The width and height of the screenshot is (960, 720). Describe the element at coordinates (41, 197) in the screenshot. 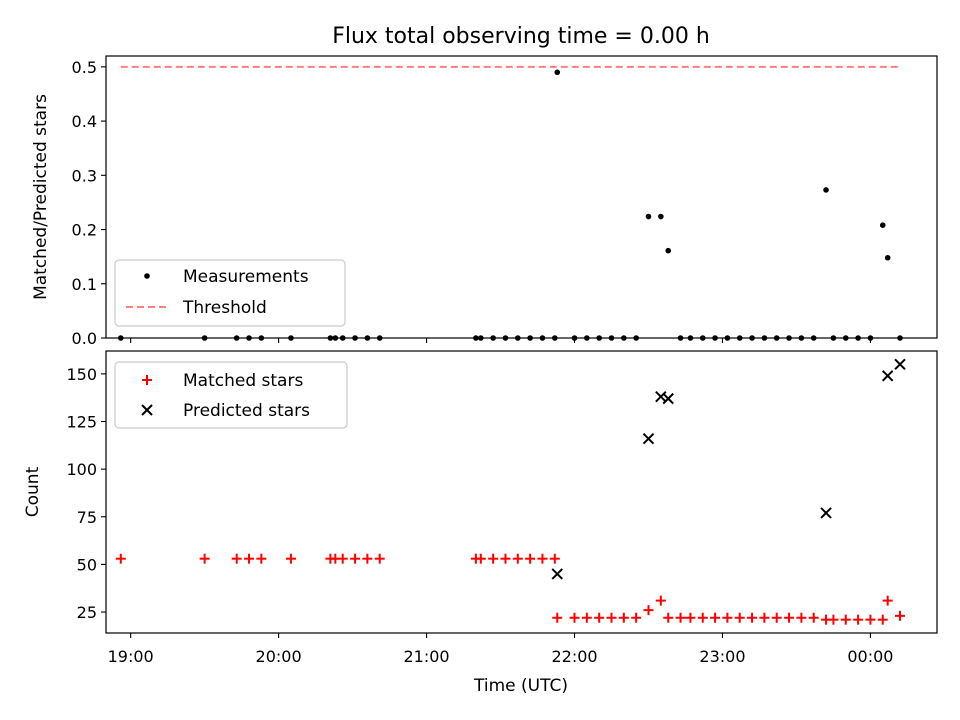

I see `top-y-axis-label: Matched/Predicted stars` at that location.